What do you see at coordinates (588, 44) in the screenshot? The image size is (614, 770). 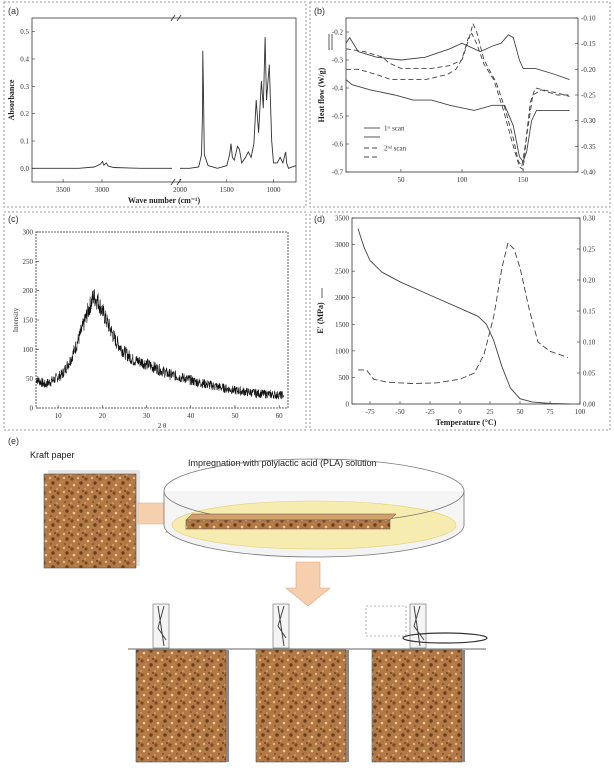 I see `chart-b-ytick-right-label: -0.15` at bounding box center [588, 44].